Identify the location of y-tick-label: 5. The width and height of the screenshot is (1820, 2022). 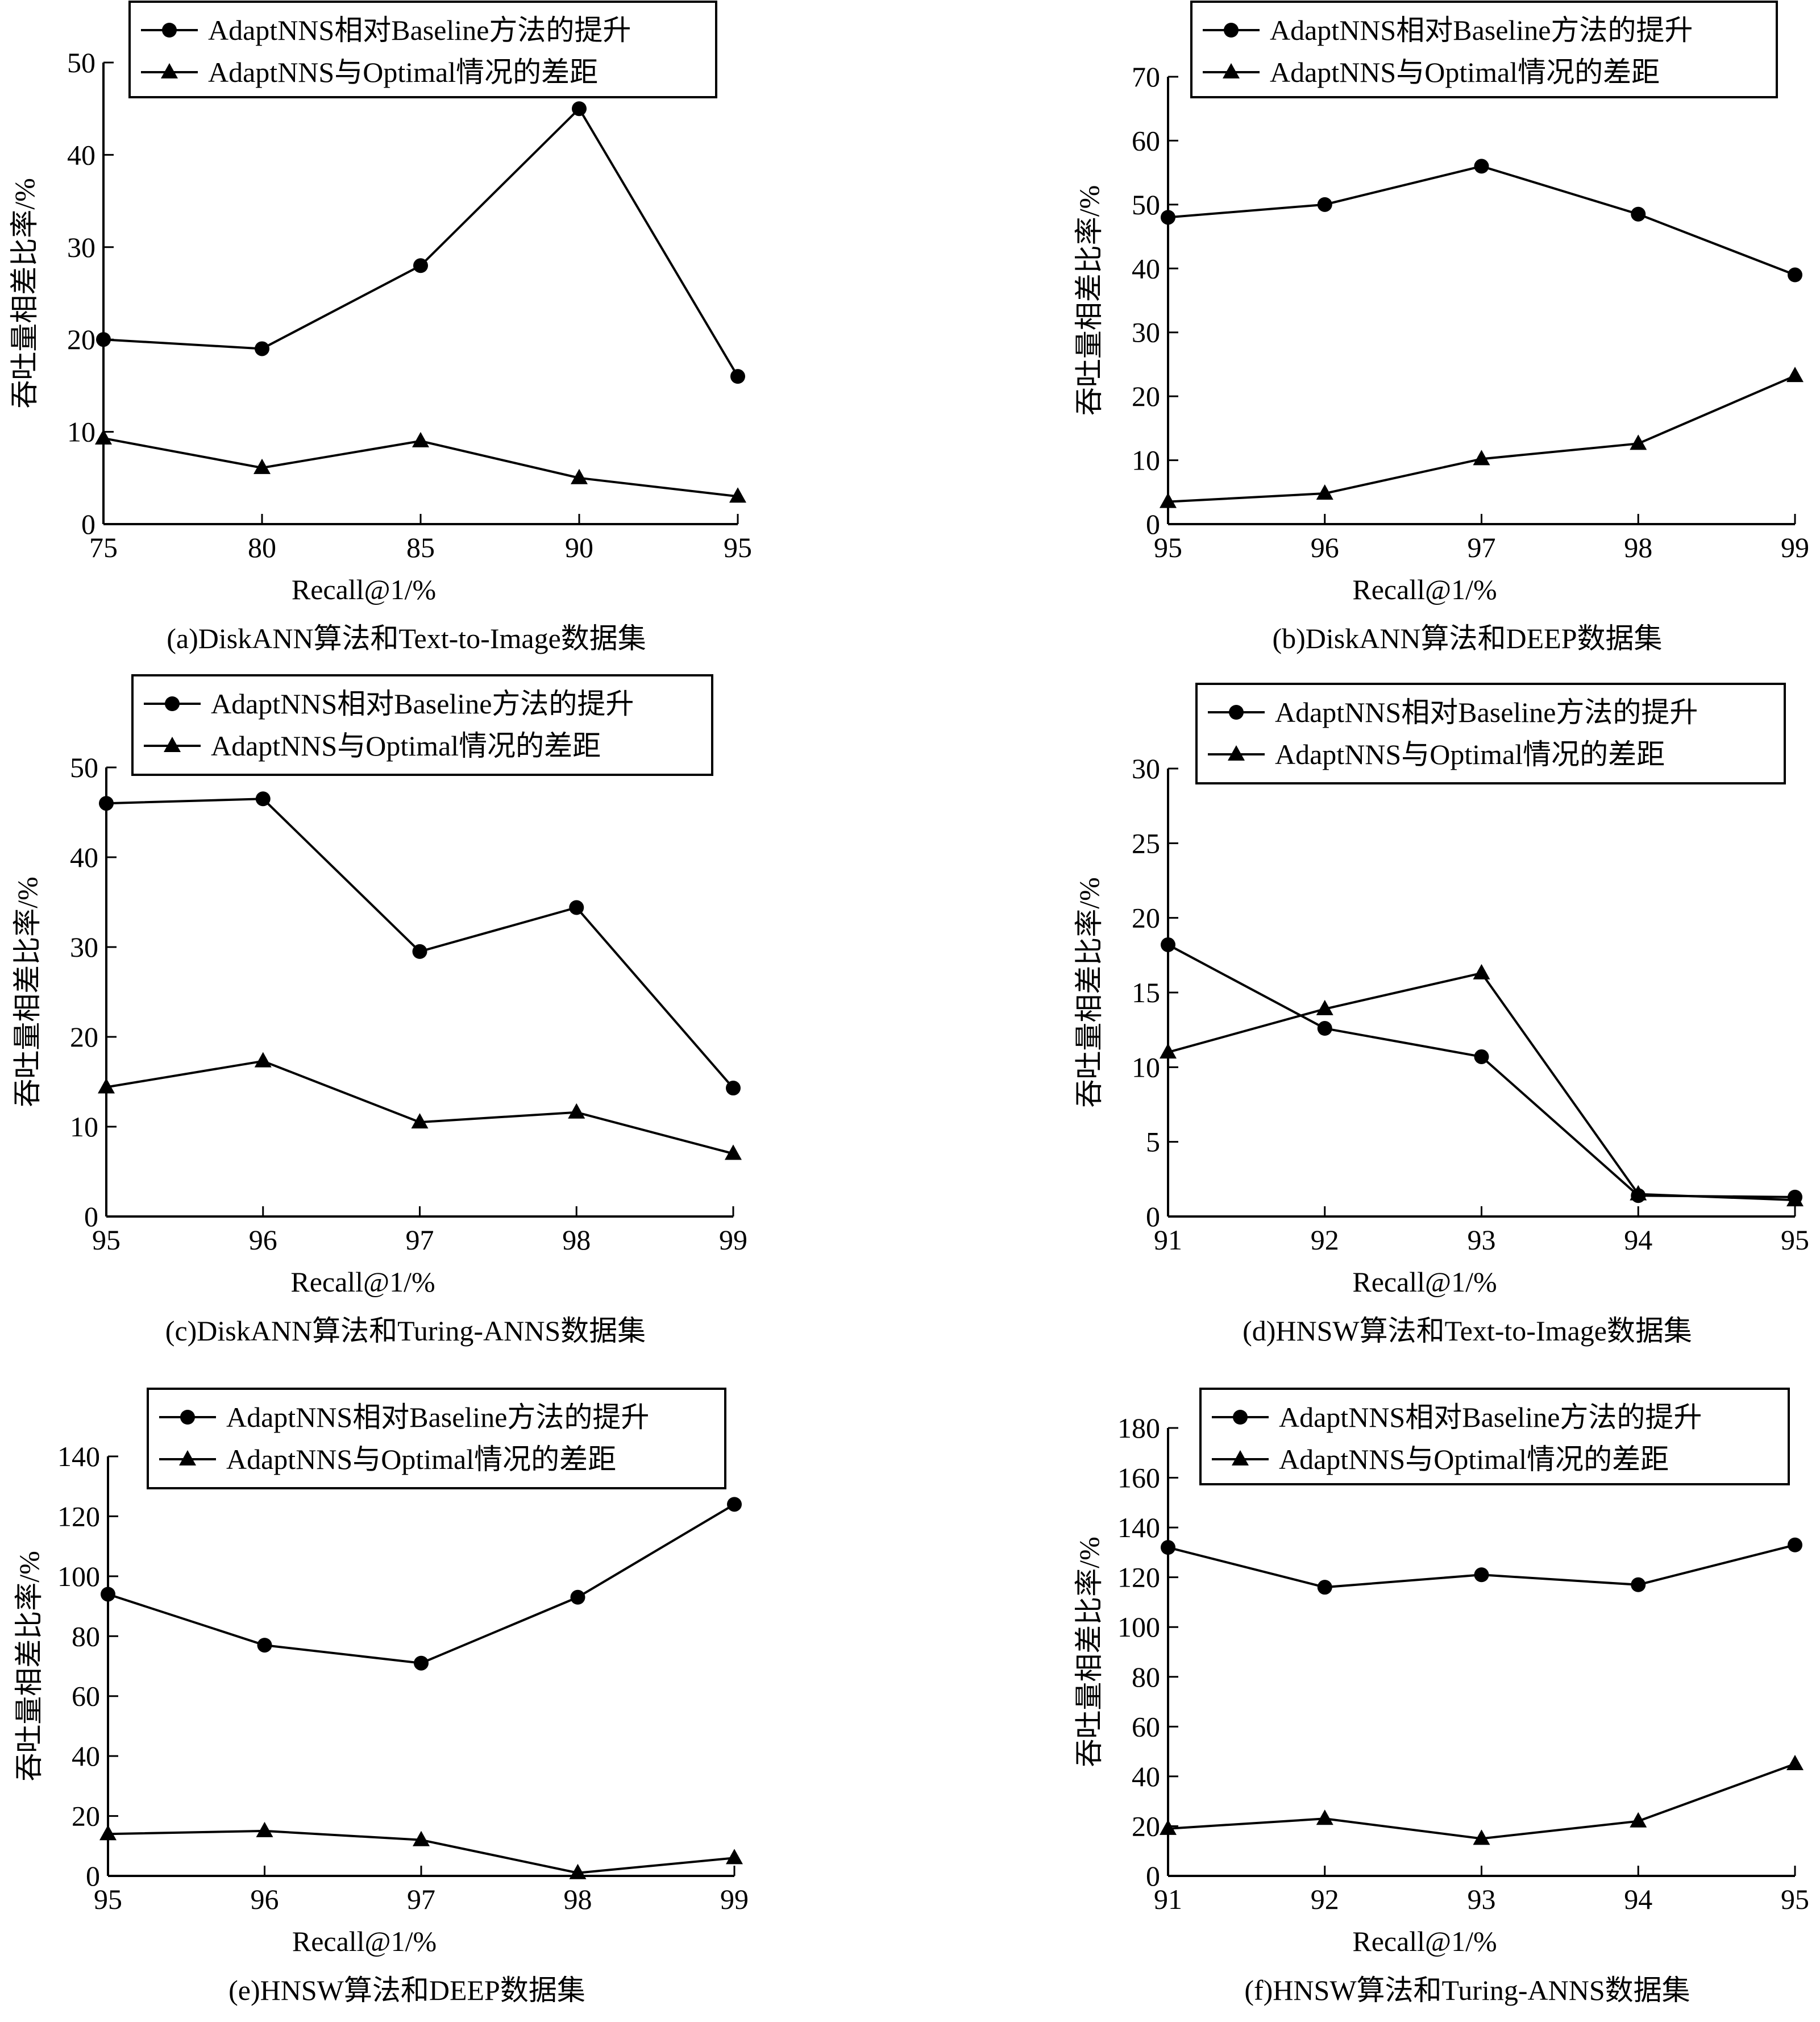
(1153, 1142).